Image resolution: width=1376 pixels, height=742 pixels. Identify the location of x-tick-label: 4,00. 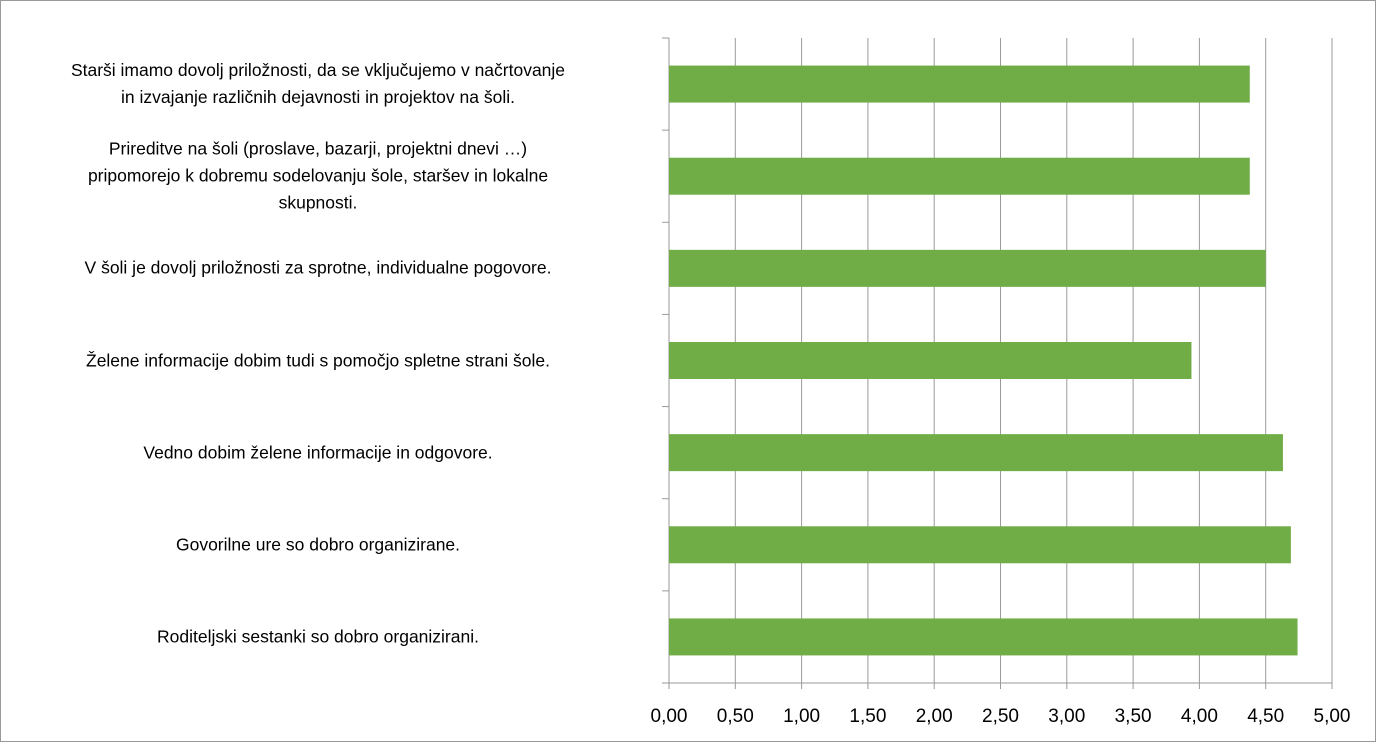
(1199, 716).